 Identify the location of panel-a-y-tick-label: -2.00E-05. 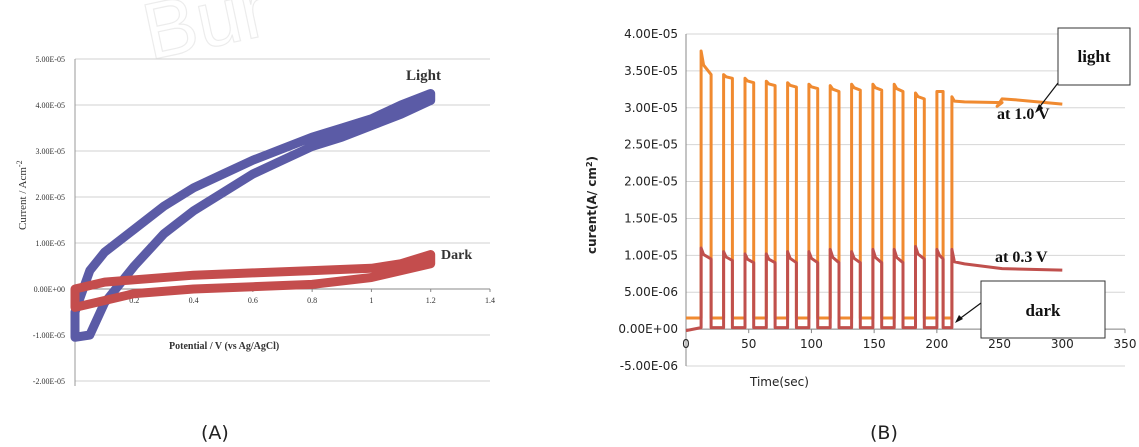
(49, 381).